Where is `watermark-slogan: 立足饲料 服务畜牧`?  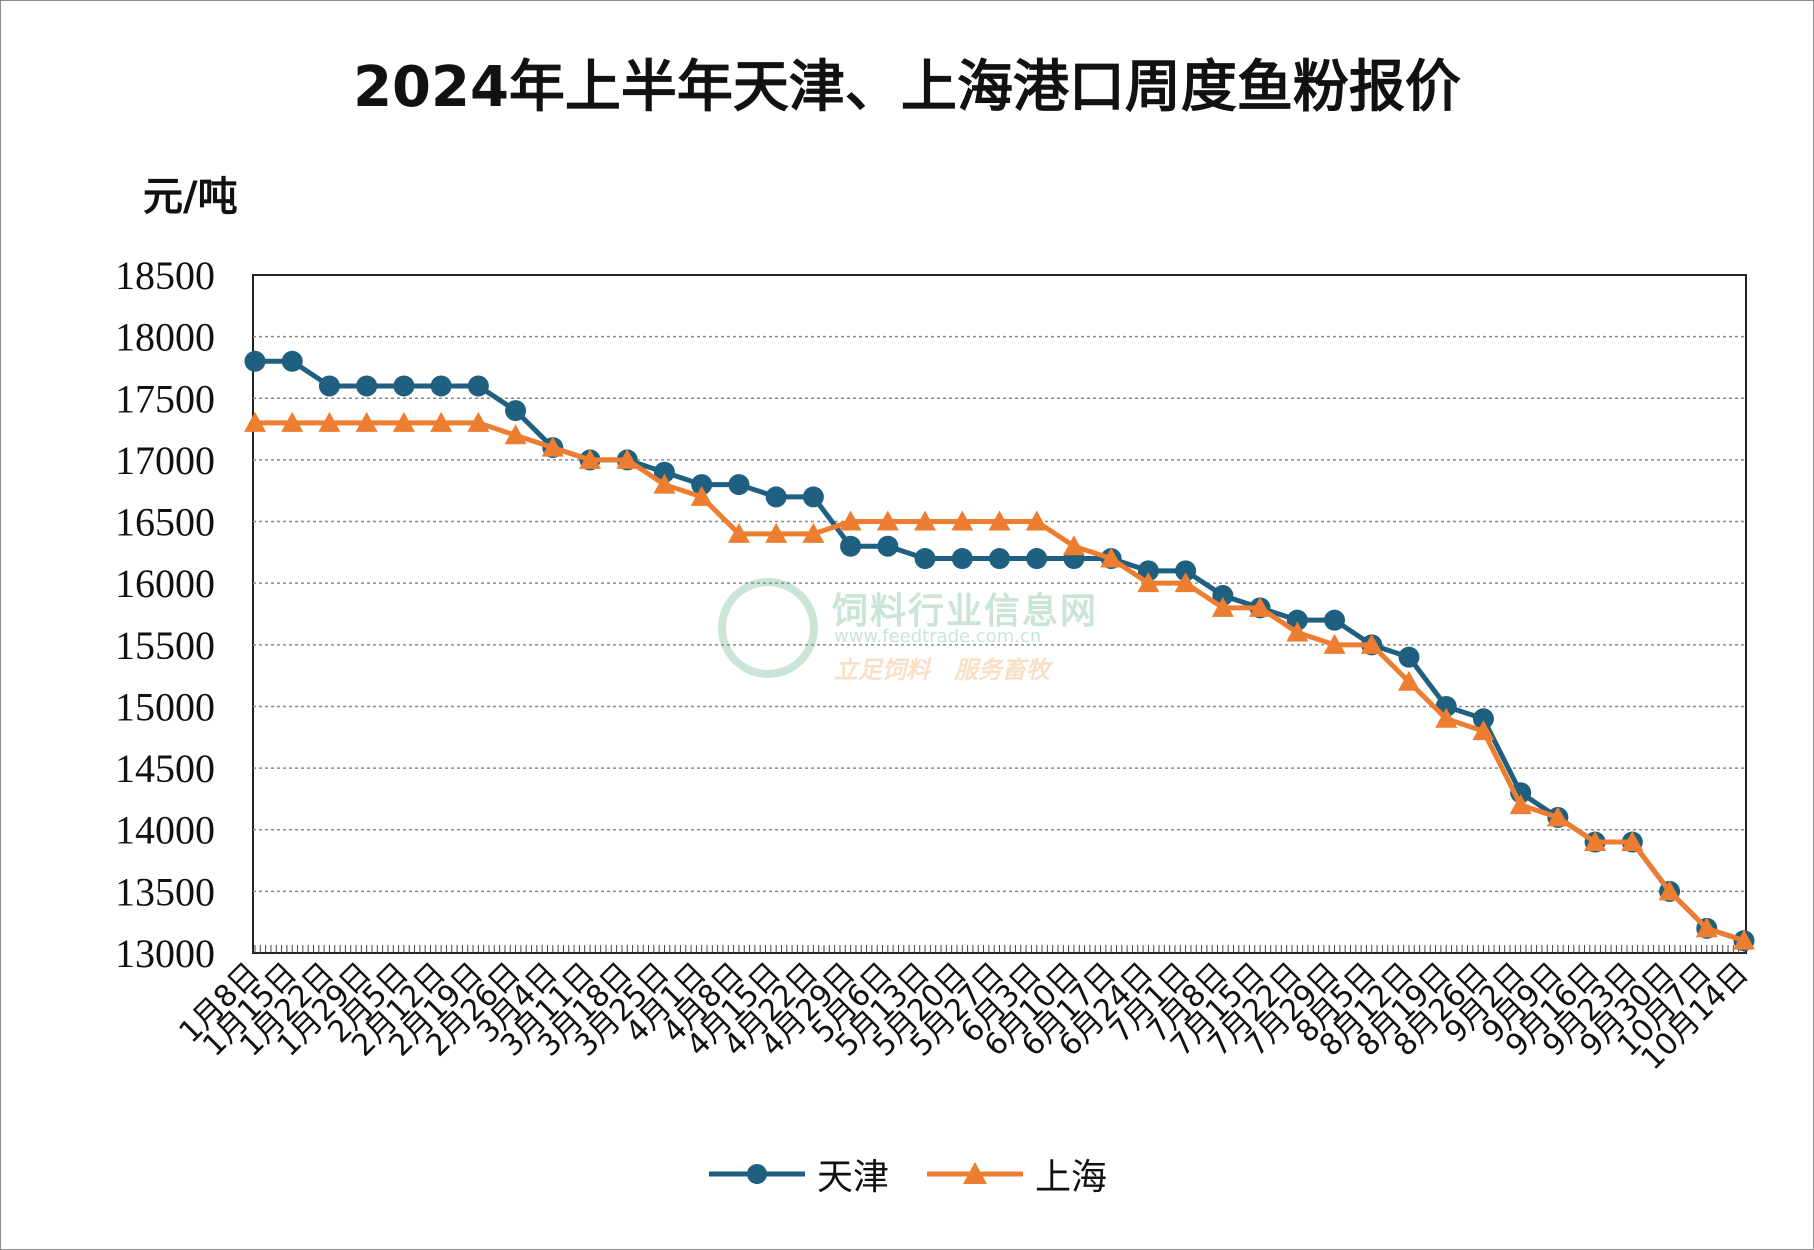 watermark-slogan: 立足饲料 服务畜牧 is located at coordinates (942, 670).